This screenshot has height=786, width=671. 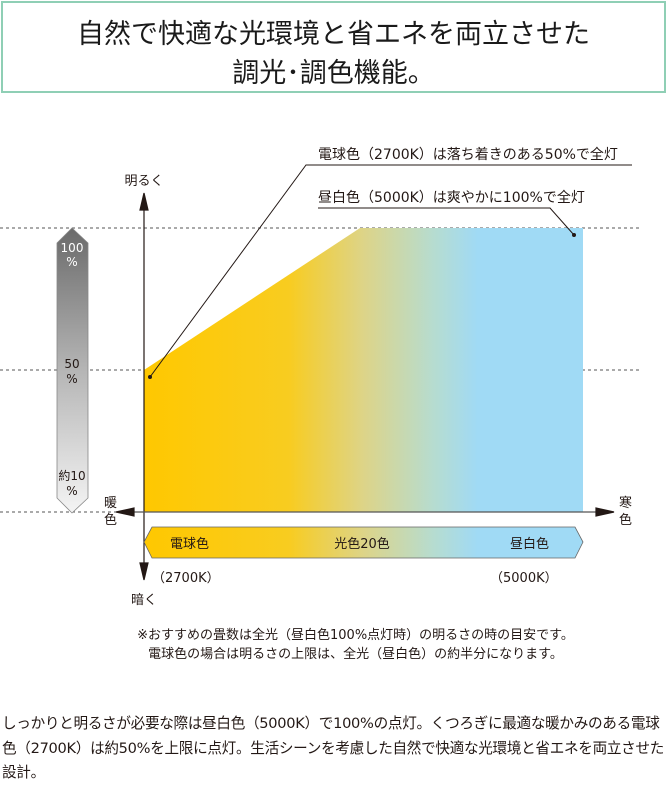 What do you see at coordinates (574, 235) in the screenshot?
I see `callout-dot-cool` at bounding box center [574, 235].